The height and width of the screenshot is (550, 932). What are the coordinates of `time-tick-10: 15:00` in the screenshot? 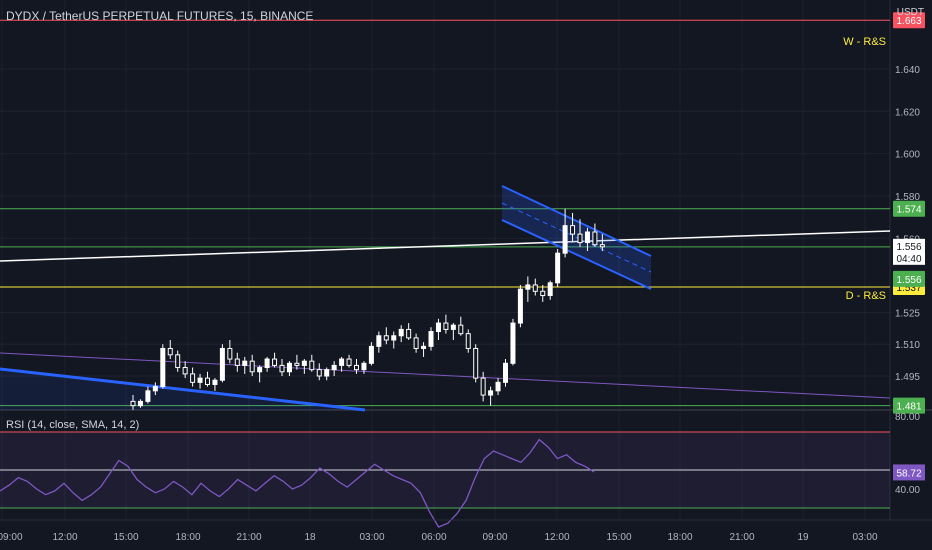 It's located at (618, 537).